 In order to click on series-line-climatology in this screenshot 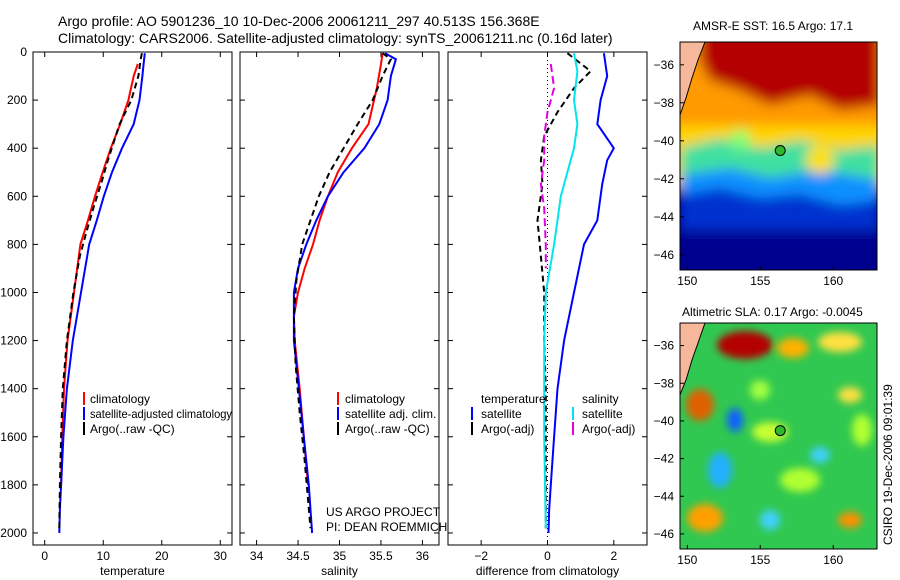, I will do `click(99, 274)`.